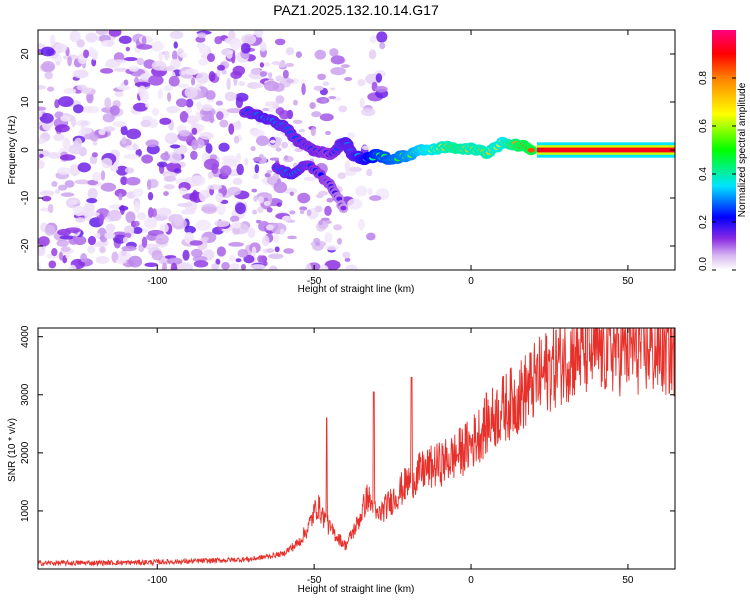 This screenshot has height=600, width=750. What do you see at coordinates (471, 580) in the screenshot?
I see `x-tick-label: 0` at bounding box center [471, 580].